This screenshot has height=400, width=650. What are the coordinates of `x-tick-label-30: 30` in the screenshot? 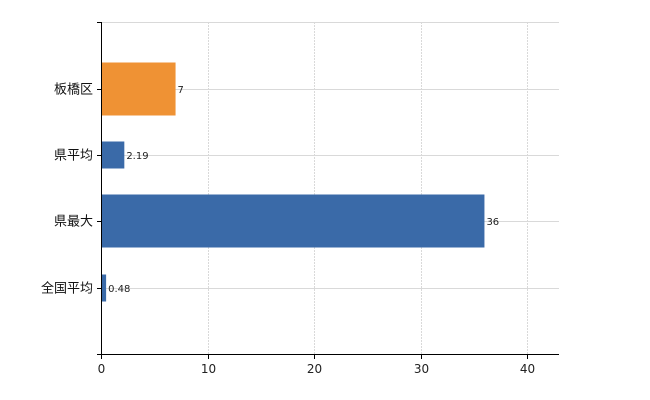 It's located at (421, 369).